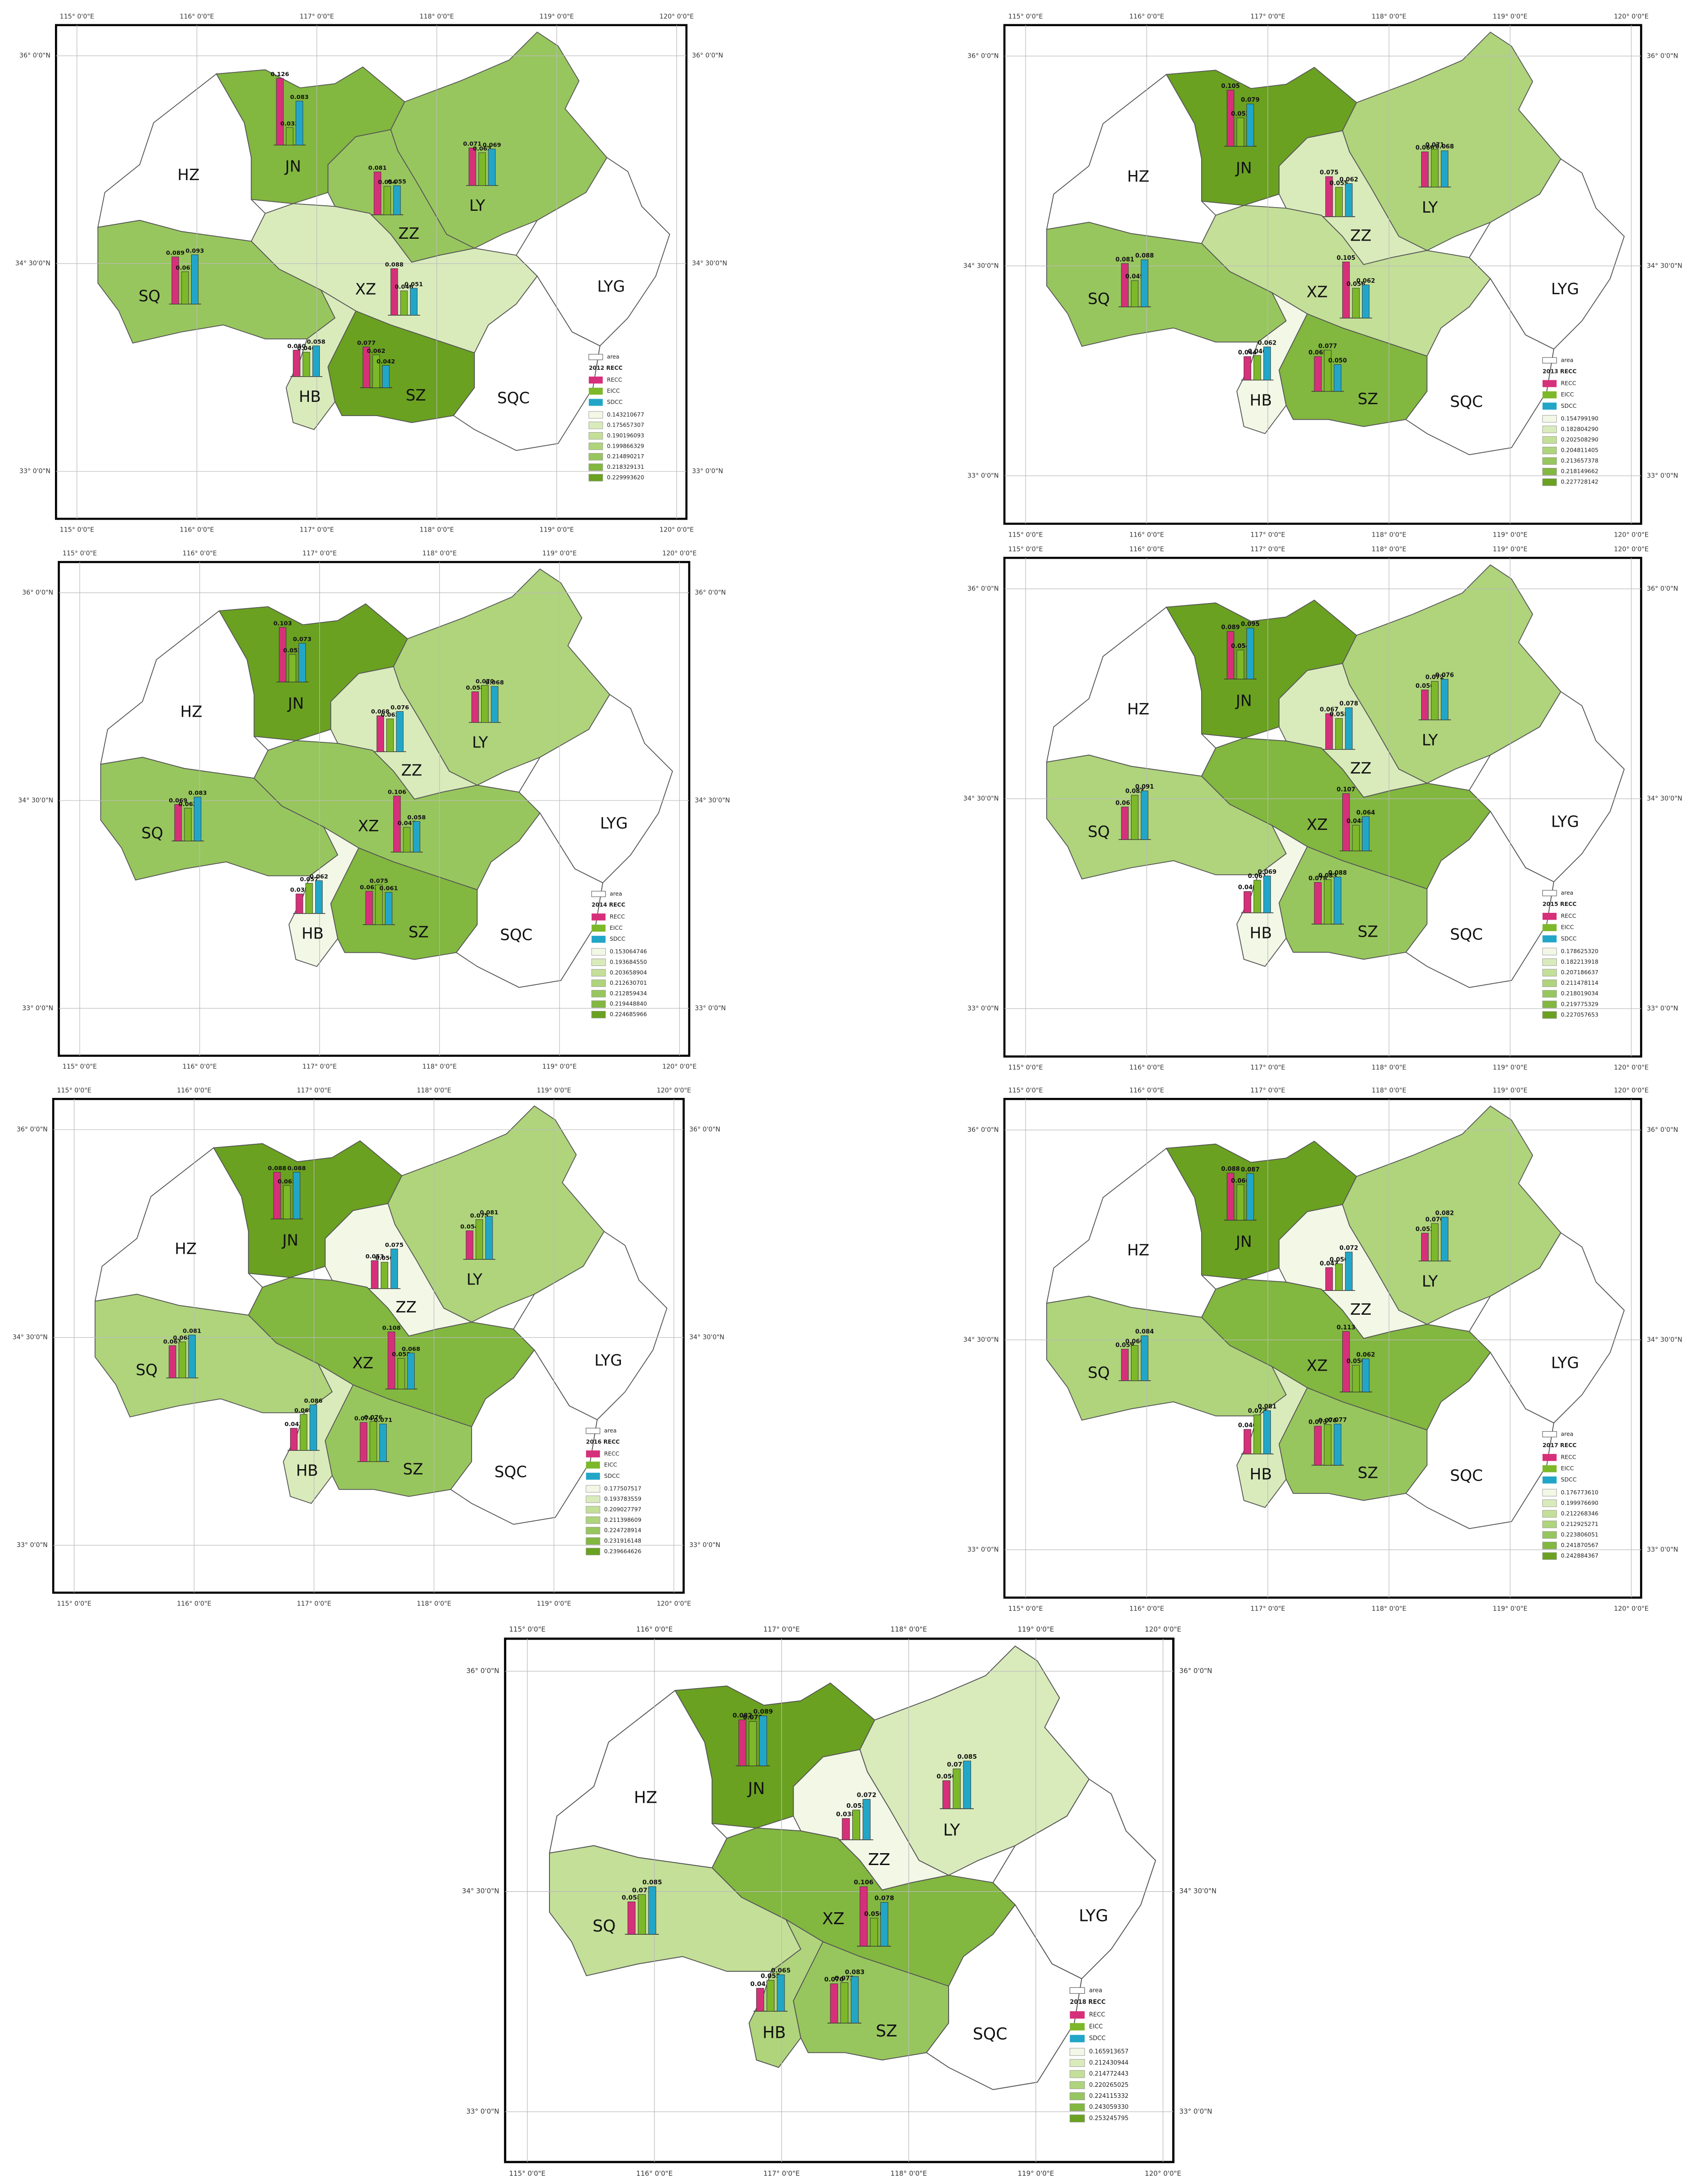 The height and width of the screenshot is (2184, 1702). What do you see at coordinates (302, 639) in the screenshot?
I see `bar-value-label: 0.073` at bounding box center [302, 639].